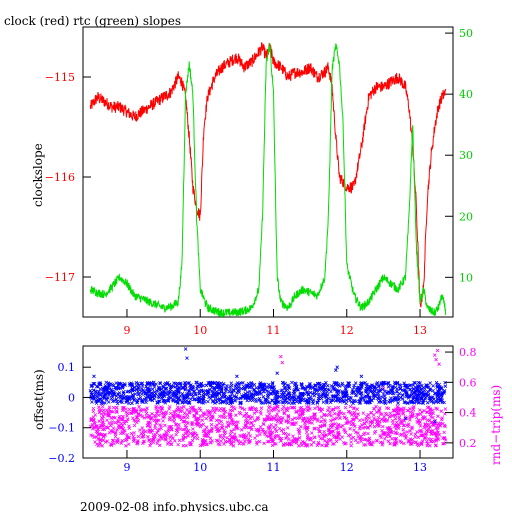 This screenshot has height=512, width=512. What do you see at coordinates (439, 364) in the screenshot?
I see `rndtrip-outlier-point` at bounding box center [439, 364].